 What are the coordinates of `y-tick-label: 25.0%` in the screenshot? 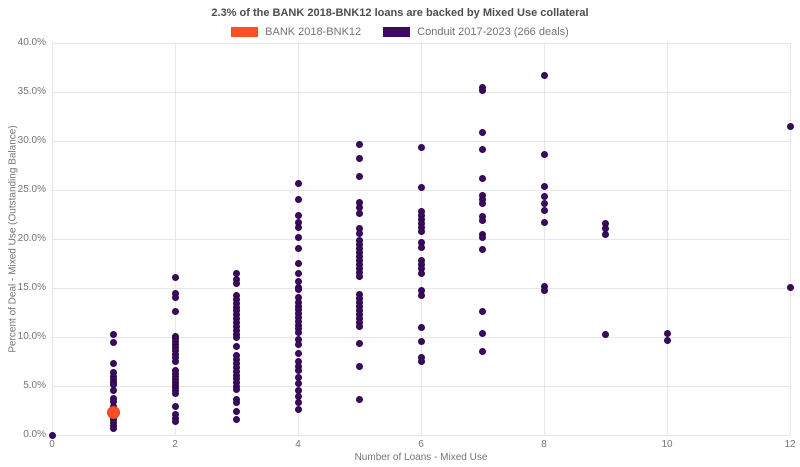 It's located at (31, 189).